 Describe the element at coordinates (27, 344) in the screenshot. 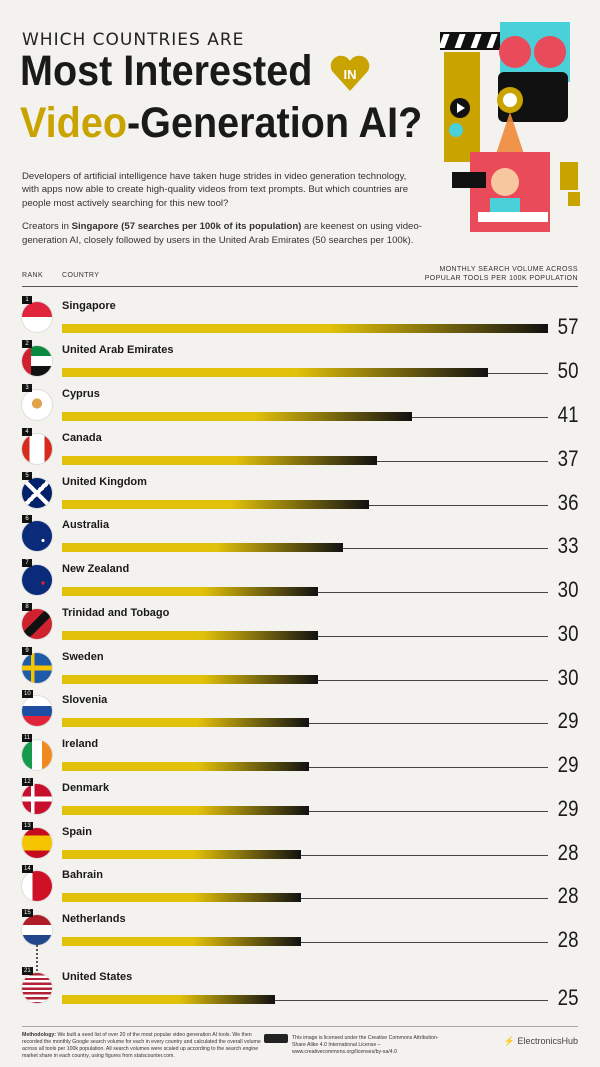

I see `rank-badge: 2` at that location.